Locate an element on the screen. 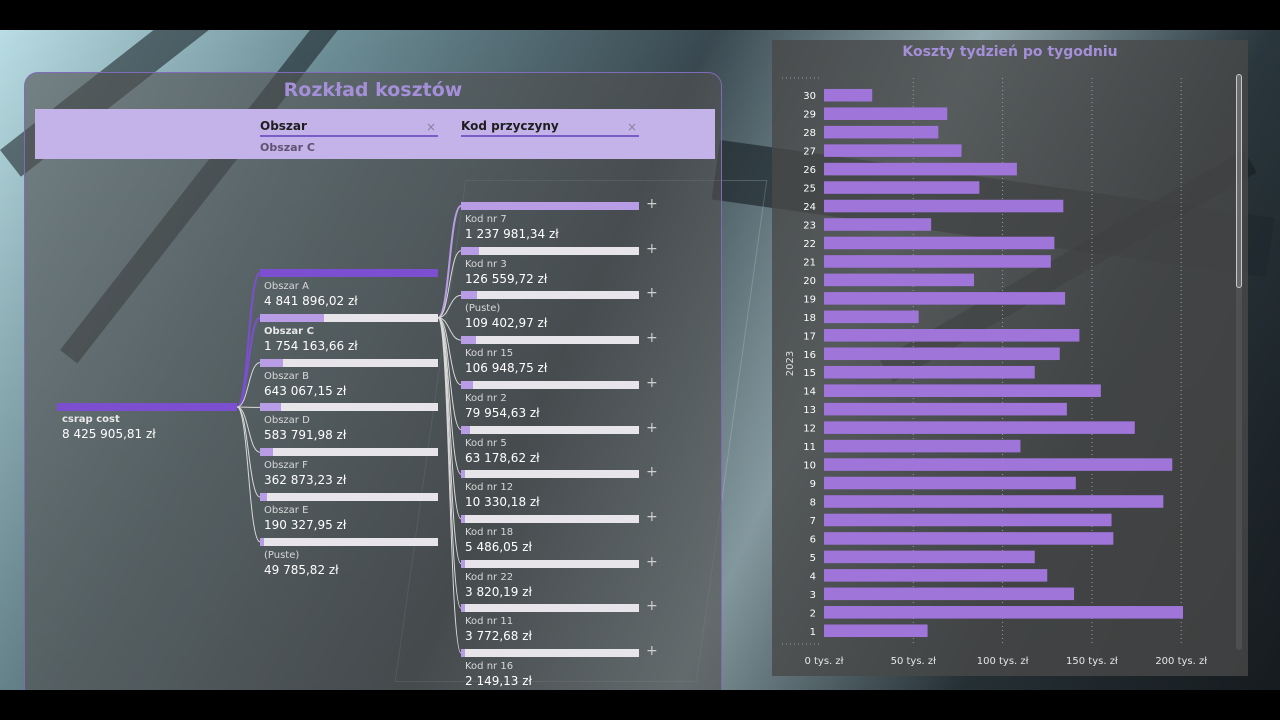 The image size is (1280, 720). root-node-bar is located at coordinates (147, 407).